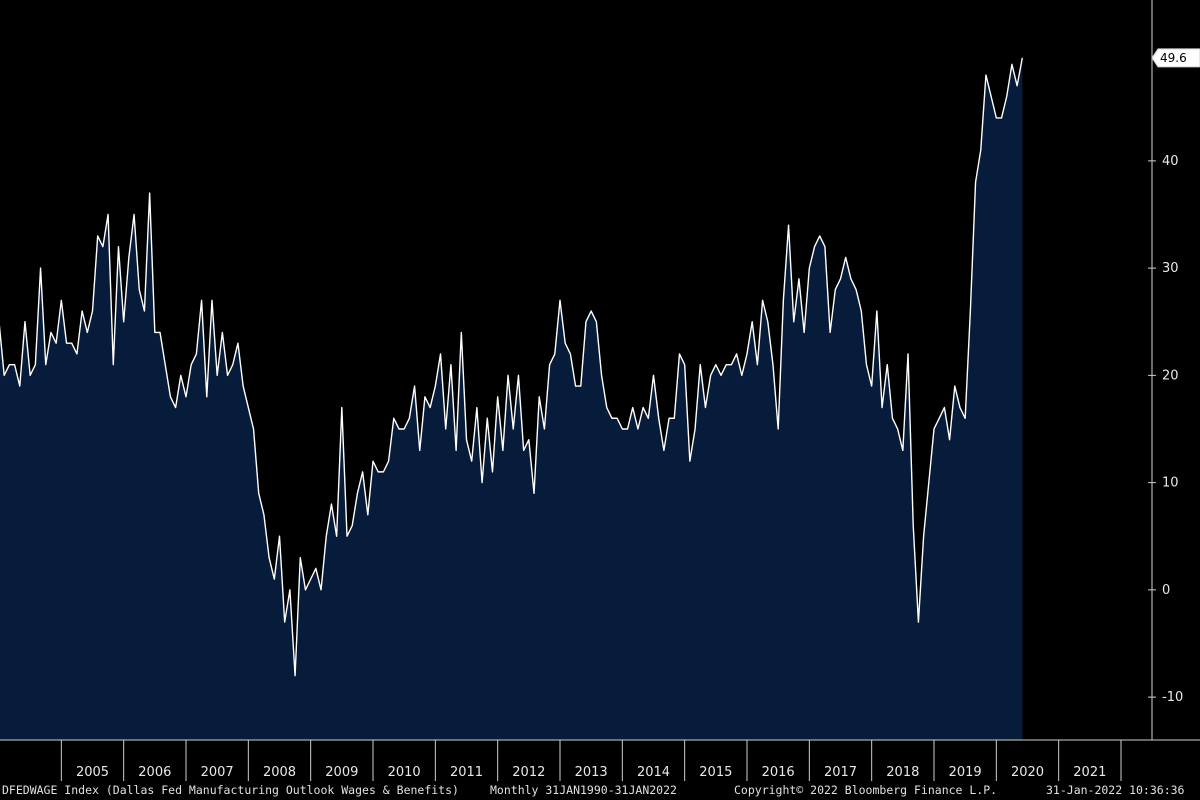  Describe the element at coordinates (902, 772) in the screenshot. I see `x-tick-label: 2018` at that location.